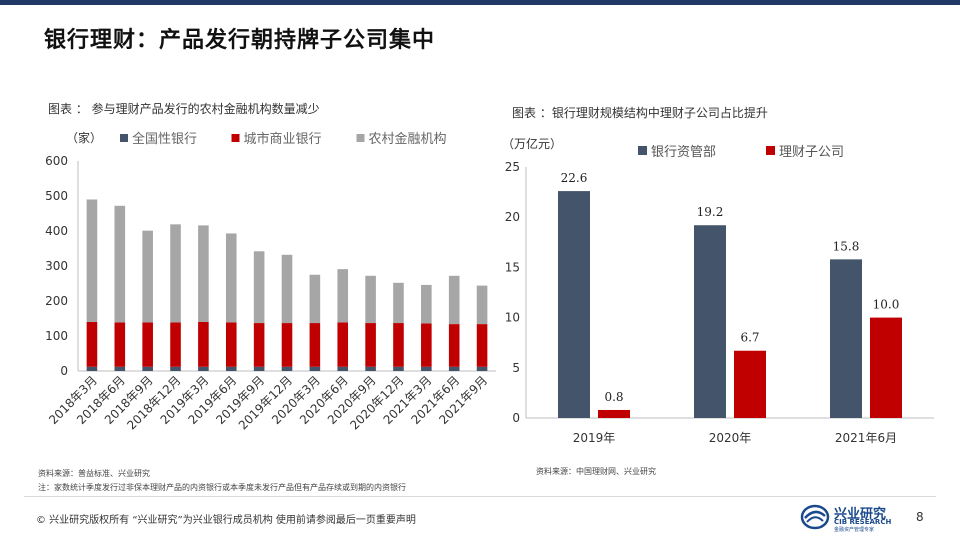  Describe the element at coordinates (516, 418) in the screenshot. I see `right-ytick-0: 0` at that location.